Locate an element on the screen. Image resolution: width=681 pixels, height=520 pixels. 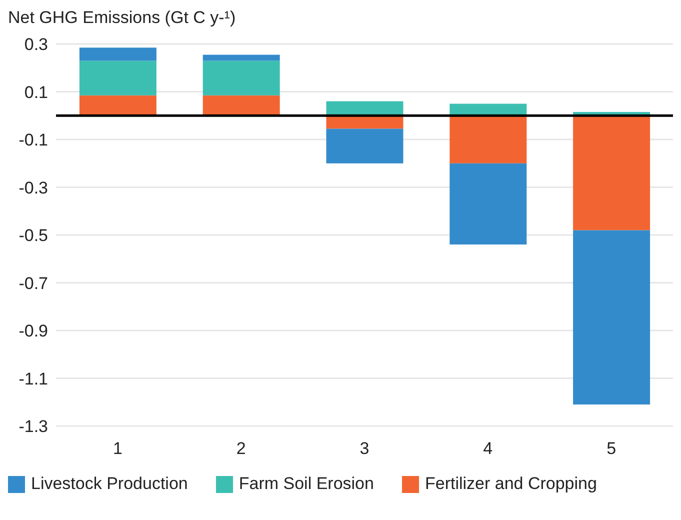
legend-label: Farm Soil Erosion is located at coordinates (306, 484).